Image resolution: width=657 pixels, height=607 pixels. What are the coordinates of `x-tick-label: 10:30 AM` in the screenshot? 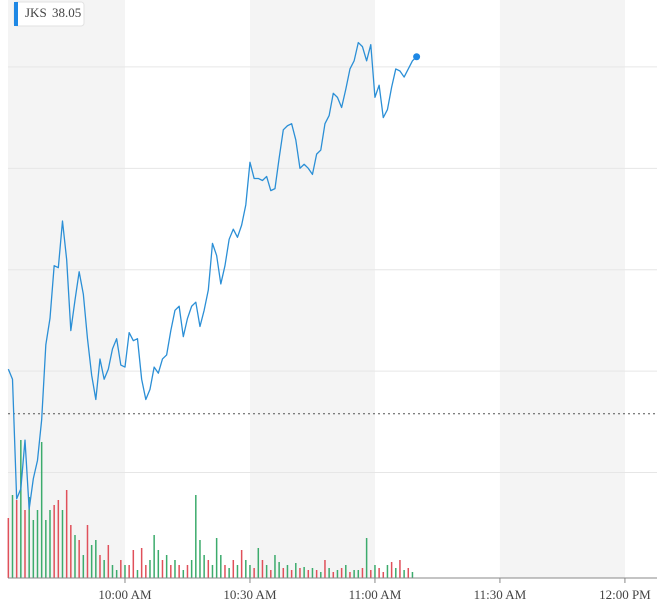 It's located at (250, 594).